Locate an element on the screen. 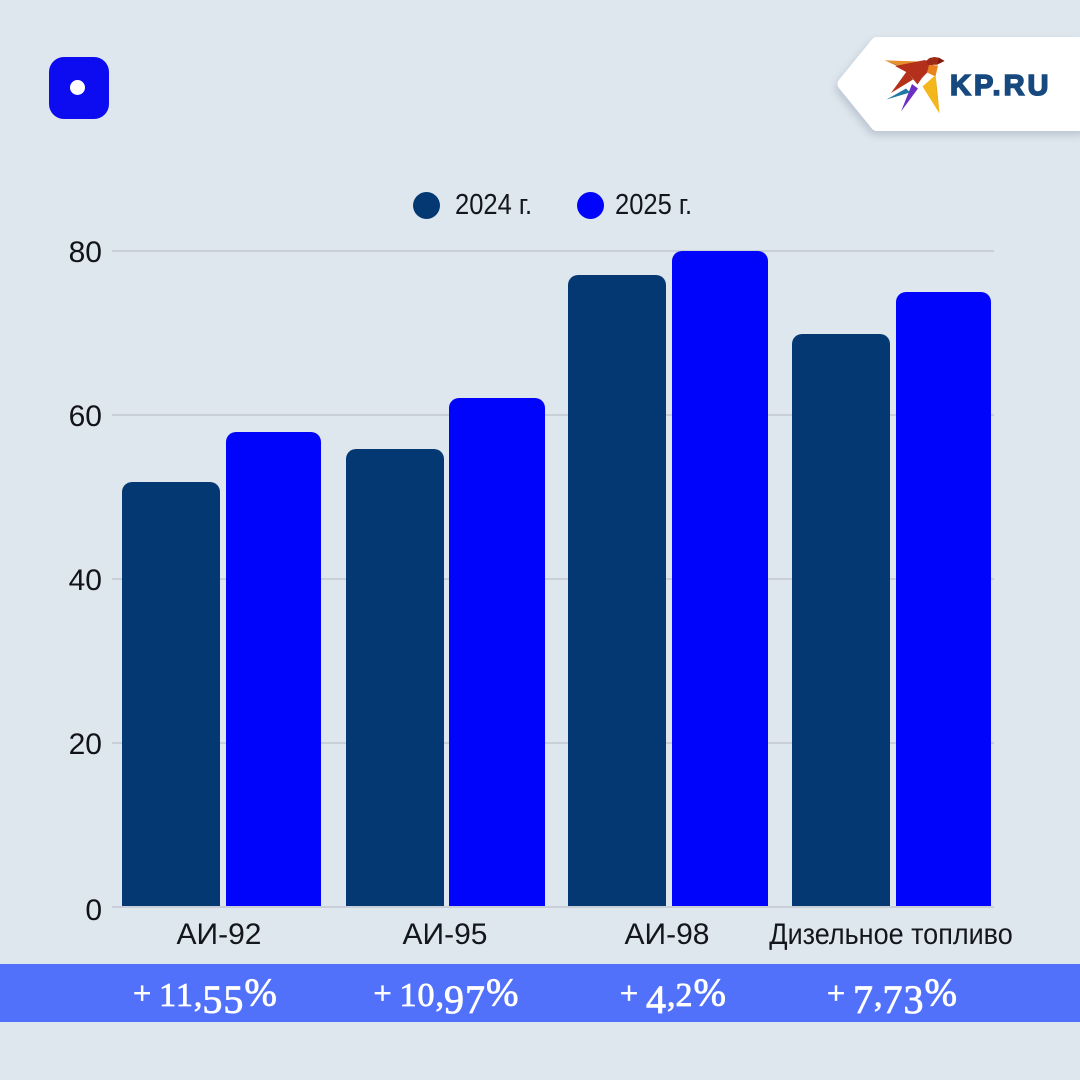 The height and width of the screenshot is (1080, 1080). svg-text: KP.RU is located at coordinates (1001, 86).